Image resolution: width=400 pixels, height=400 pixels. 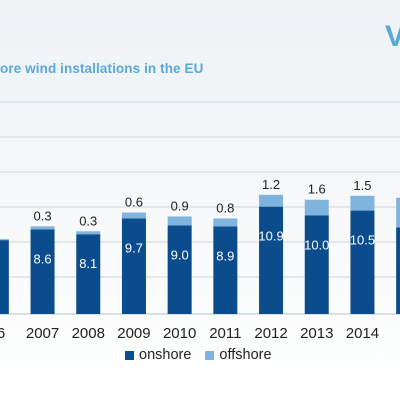 What do you see at coordinates (392, 36) in the screenshot?
I see `logo-fragment-icon: V` at bounding box center [392, 36].